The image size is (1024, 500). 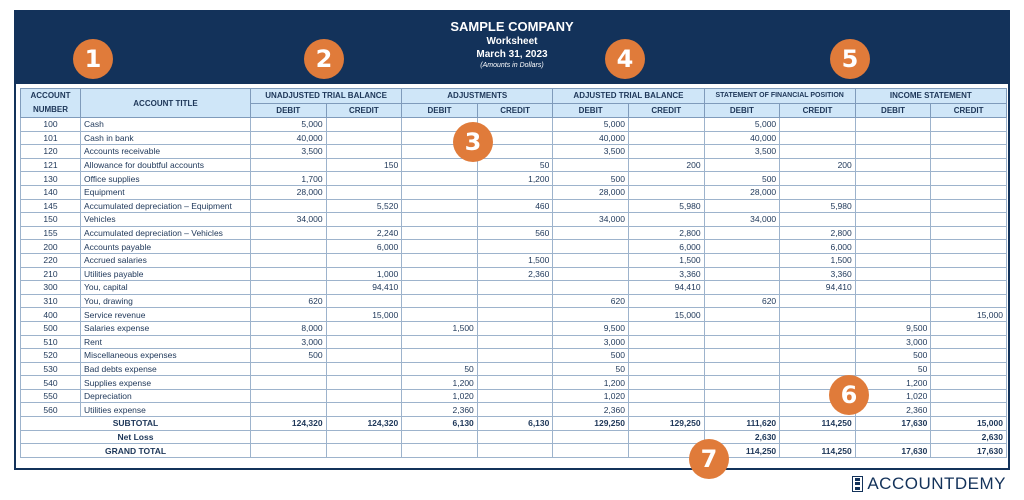 I want to click on amount-cell: 3,000, so click(x=590, y=342).